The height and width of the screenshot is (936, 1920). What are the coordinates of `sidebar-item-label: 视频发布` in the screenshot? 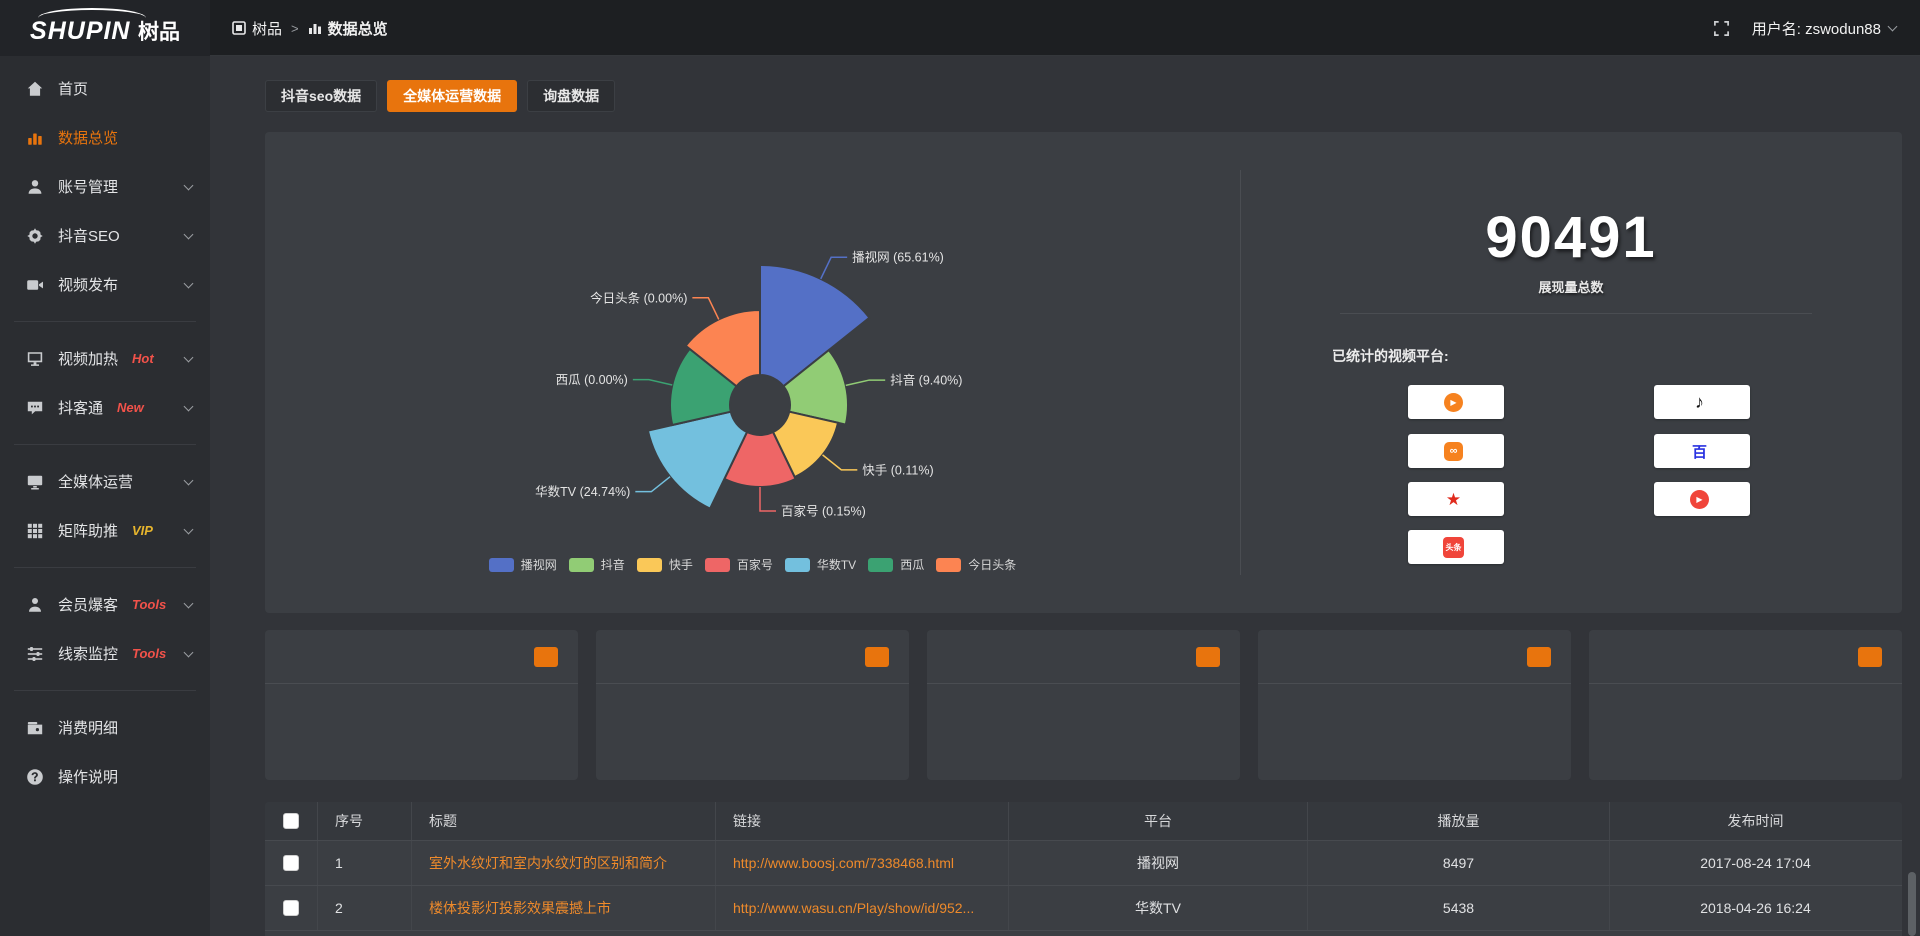 It's located at (88, 285).